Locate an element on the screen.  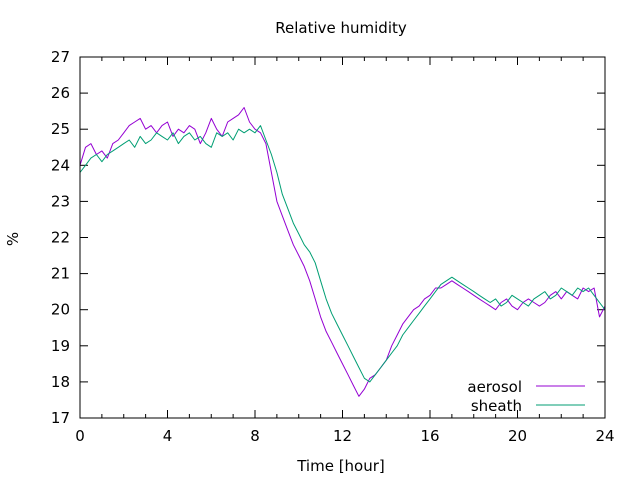
x-axis-label: Time [hour] is located at coordinates (340, 466).